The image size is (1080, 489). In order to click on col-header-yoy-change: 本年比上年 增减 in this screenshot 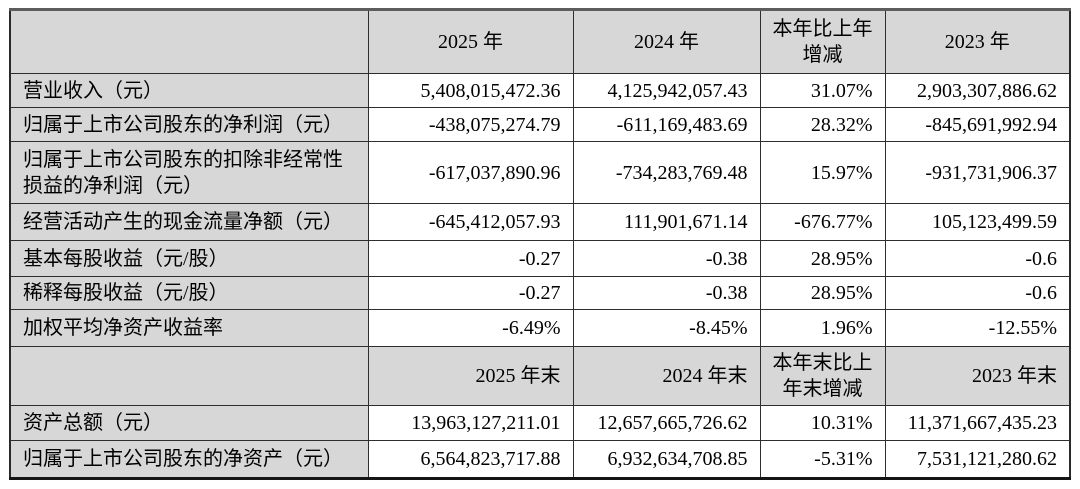, I will do `click(822, 41)`.